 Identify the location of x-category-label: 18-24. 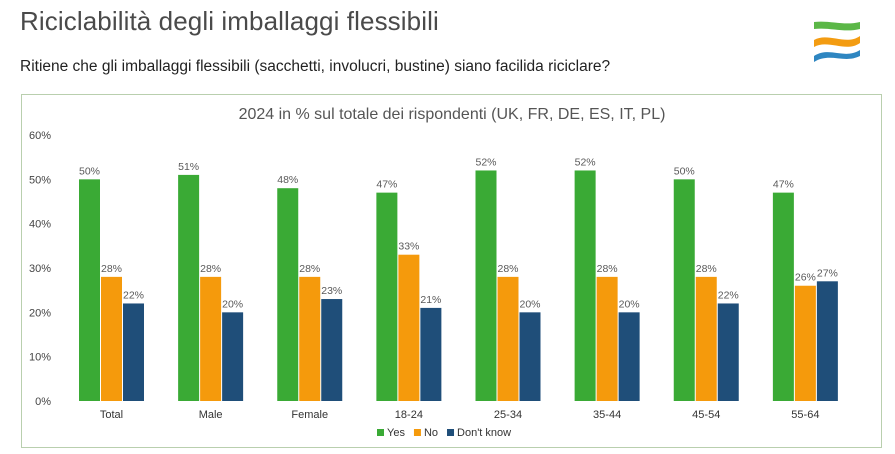
(409, 415).